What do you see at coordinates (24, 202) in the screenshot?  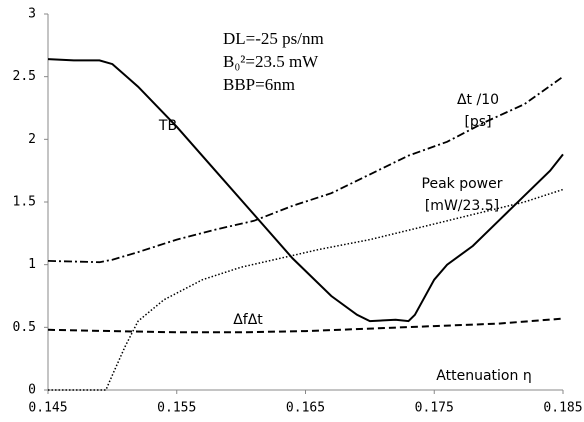 I see `y-tick-label: 1.5` at bounding box center [24, 202].